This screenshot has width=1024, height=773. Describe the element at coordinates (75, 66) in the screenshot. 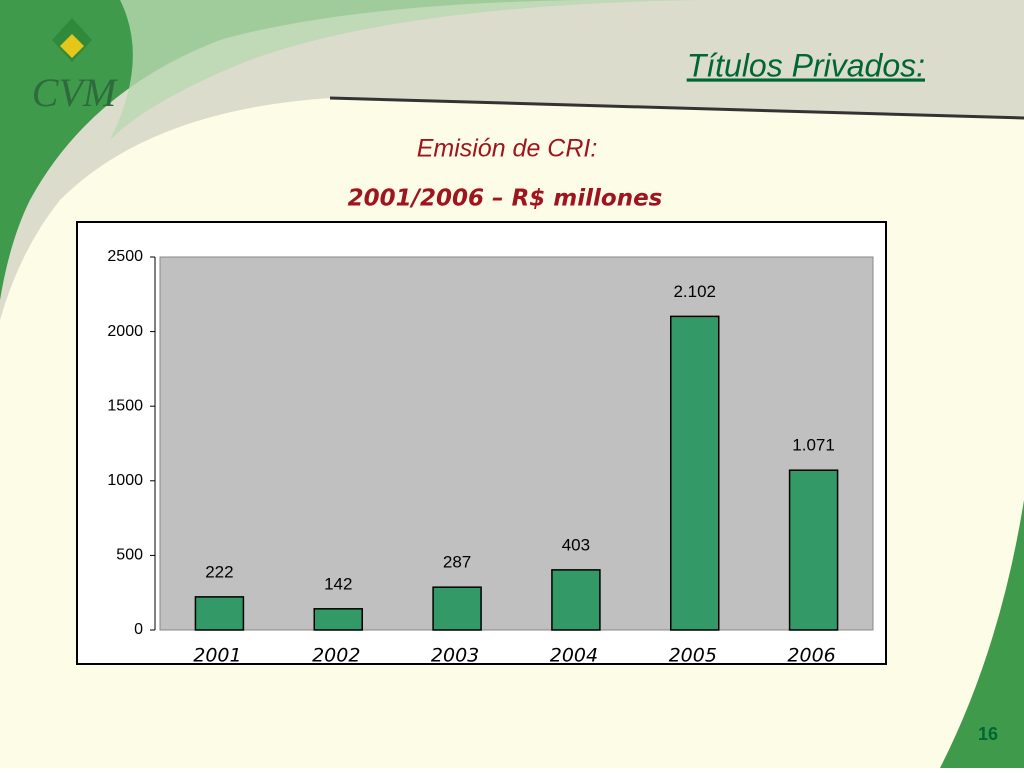

I see `logo: CVM` at that location.